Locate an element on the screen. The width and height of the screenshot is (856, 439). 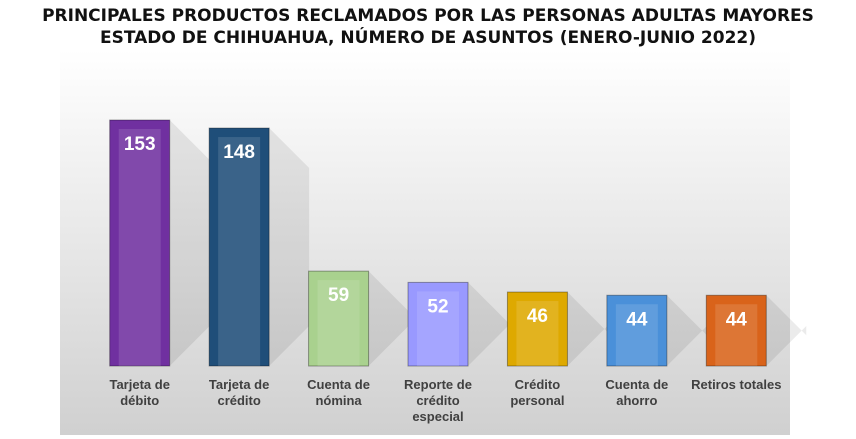
x-tick-label: Cuenta de nómina is located at coordinates (338, 392).